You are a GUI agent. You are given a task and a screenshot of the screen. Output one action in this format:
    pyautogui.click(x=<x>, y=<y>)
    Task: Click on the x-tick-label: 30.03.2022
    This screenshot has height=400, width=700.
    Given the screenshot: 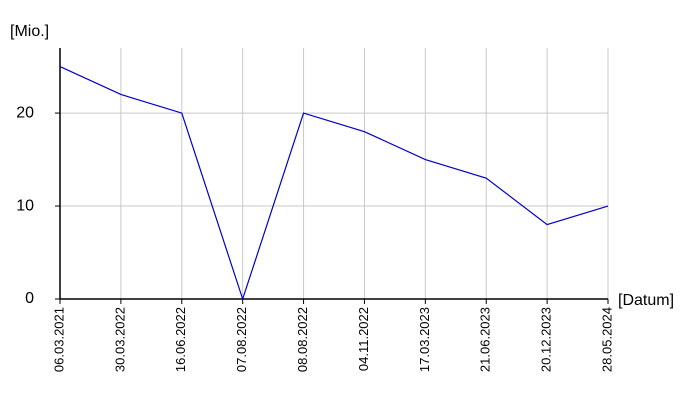 What is the action you would take?
    pyautogui.click(x=119, y=339)
    